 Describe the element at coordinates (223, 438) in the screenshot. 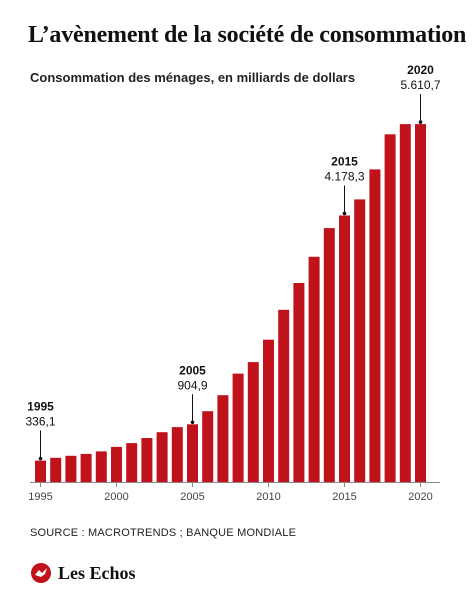

I see `bar-2007` at that location.